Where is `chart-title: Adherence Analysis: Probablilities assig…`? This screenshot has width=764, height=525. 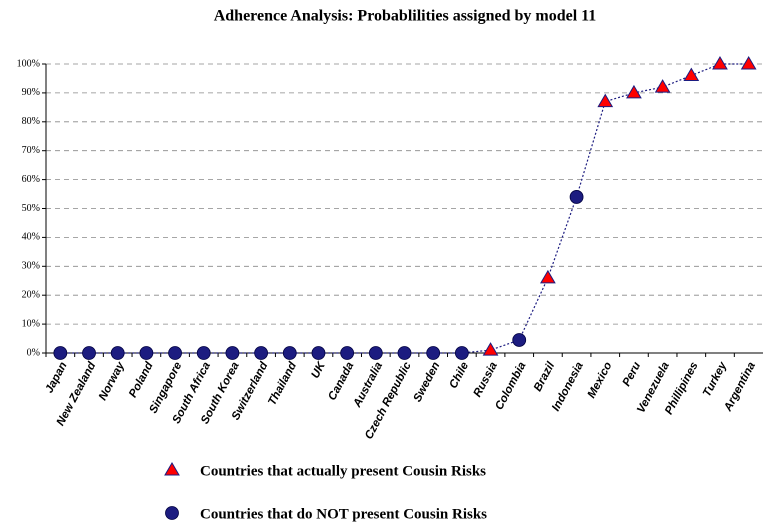 chart-title: Adherence Analysis: Probablilities assig… is located at coordinates (405, 16).